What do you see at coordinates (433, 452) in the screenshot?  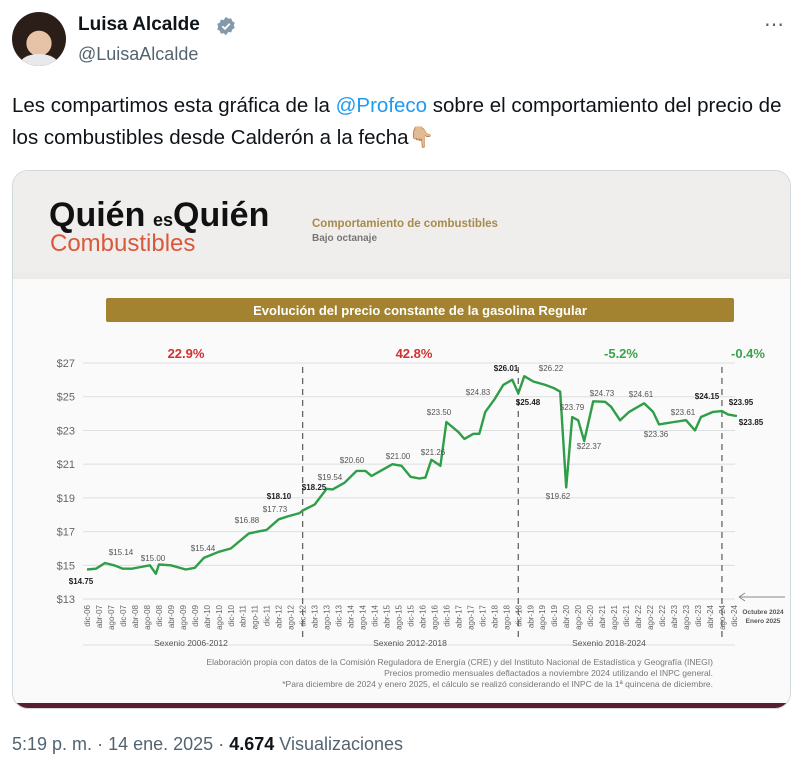 I see `price-annotation: $21.26` at bounding box center [433, 452].